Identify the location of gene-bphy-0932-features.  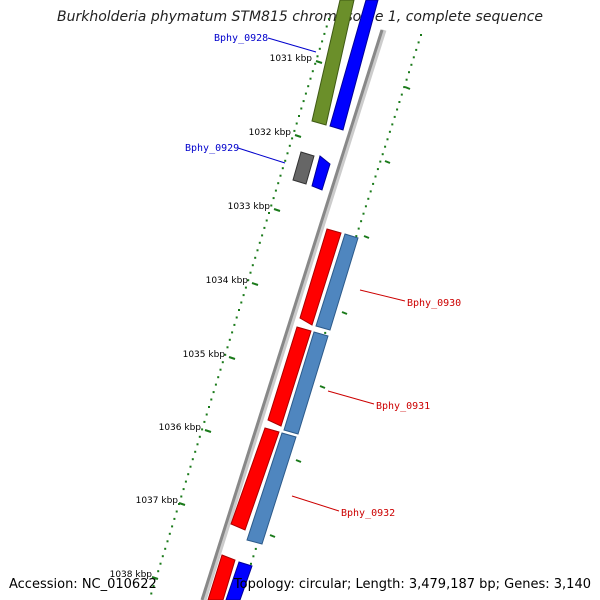
(263, 486).